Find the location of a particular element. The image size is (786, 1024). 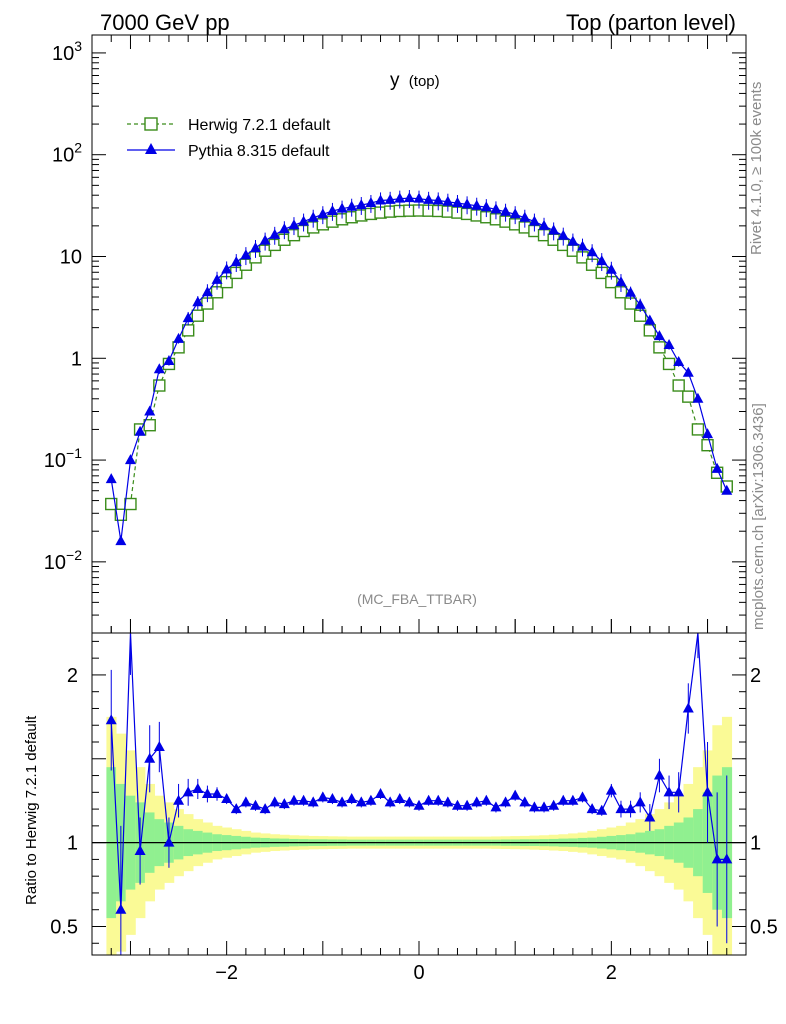

main-y-tick-base: 1 is located at coordinates (76, 359).